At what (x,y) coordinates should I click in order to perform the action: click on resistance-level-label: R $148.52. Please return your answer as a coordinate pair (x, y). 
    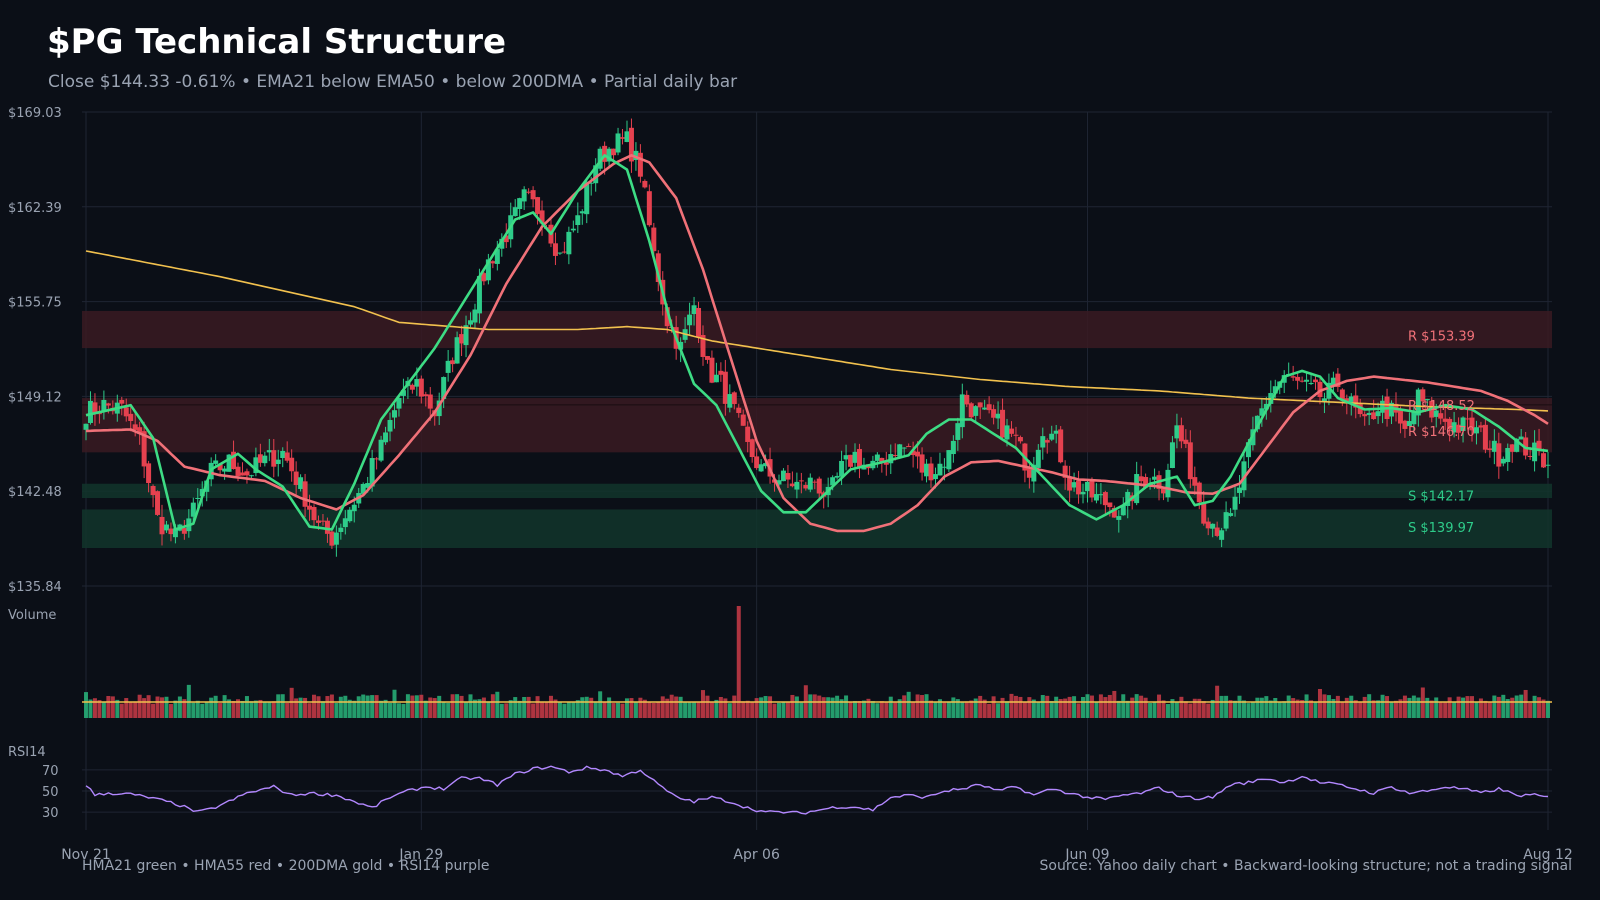
    Looking at the image, I should click on (1441, 406).